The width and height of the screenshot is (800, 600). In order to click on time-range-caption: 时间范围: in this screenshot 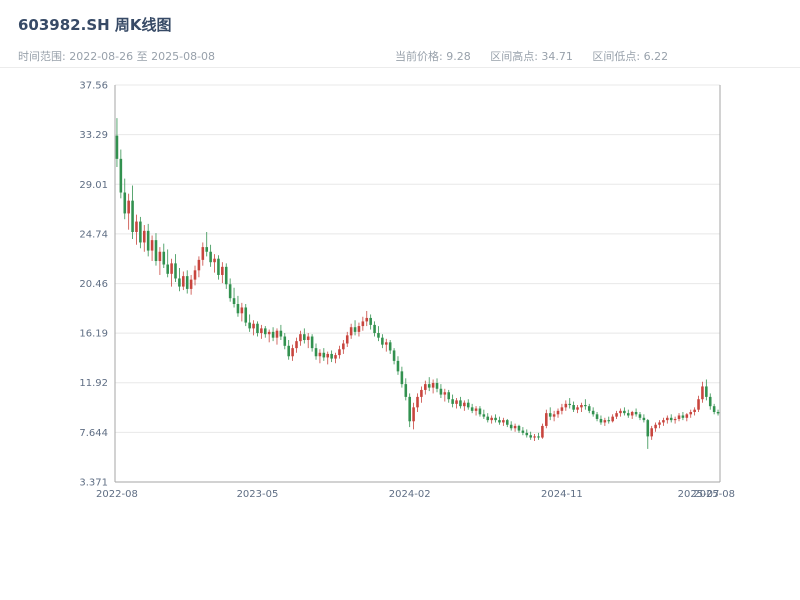, I will do `click(44, 56)`.